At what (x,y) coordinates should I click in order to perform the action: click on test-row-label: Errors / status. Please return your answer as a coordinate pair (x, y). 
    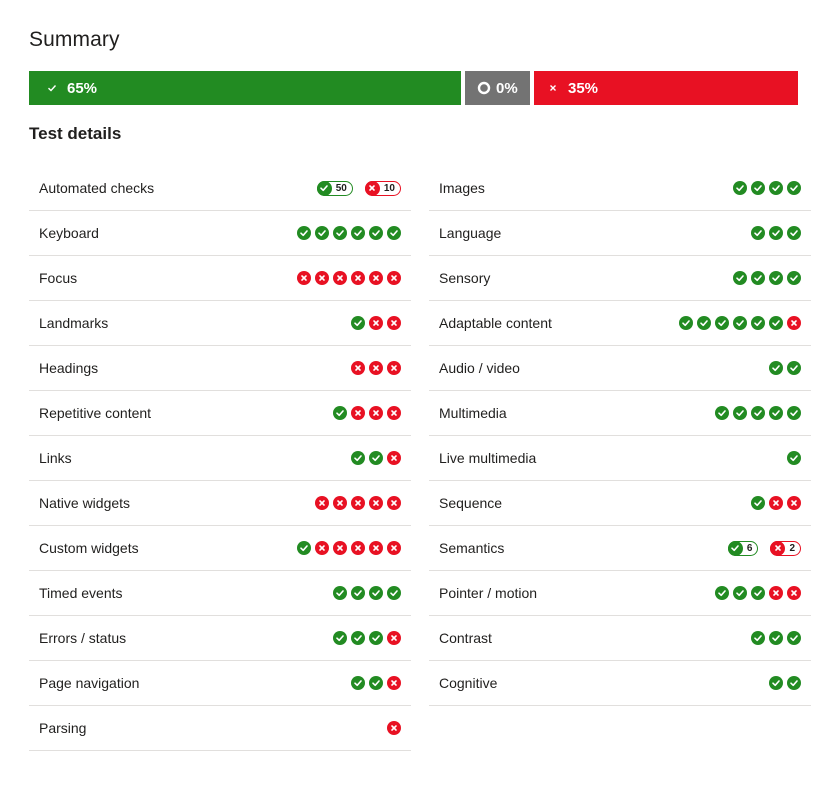
    Looking at the image, I should click on (83, 638).